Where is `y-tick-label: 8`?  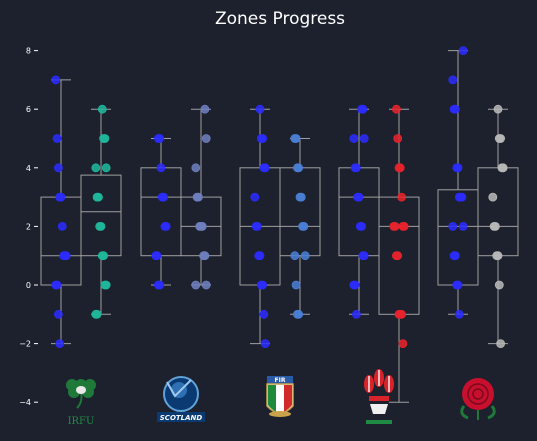 y-tick-label: 8 is located at coordinates (28, 51).